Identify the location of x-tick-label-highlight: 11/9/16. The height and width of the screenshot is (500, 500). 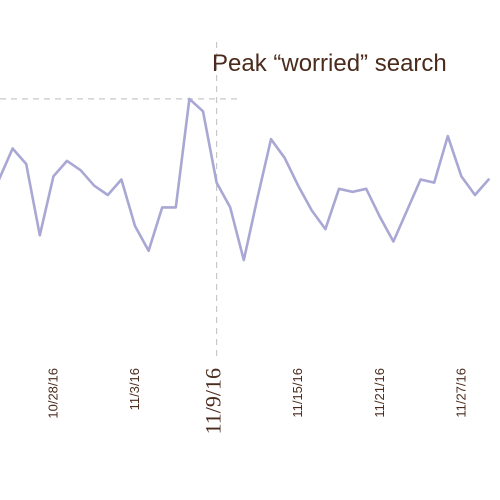
(213, 401).